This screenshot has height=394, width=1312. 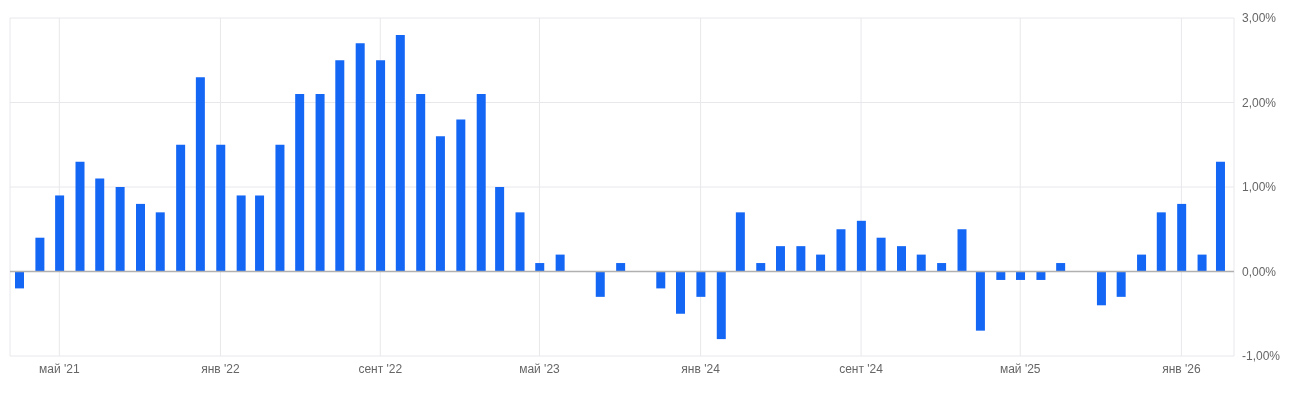 I want to click on x-tick-label: янв '22, so click(x=221, y=368).